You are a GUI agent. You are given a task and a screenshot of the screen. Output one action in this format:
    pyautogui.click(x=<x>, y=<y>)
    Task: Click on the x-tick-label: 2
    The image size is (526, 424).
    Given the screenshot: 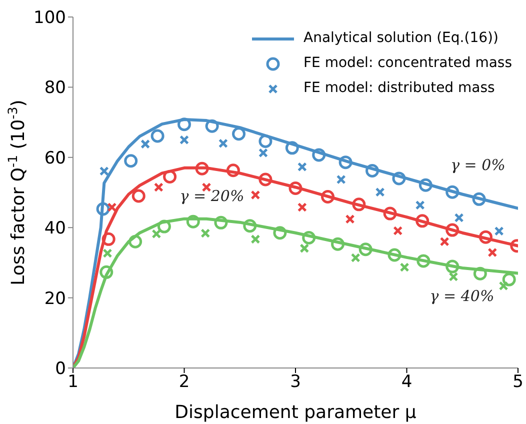 What is the action you would take?
    pyautogui.click(x=184, y=382)
    